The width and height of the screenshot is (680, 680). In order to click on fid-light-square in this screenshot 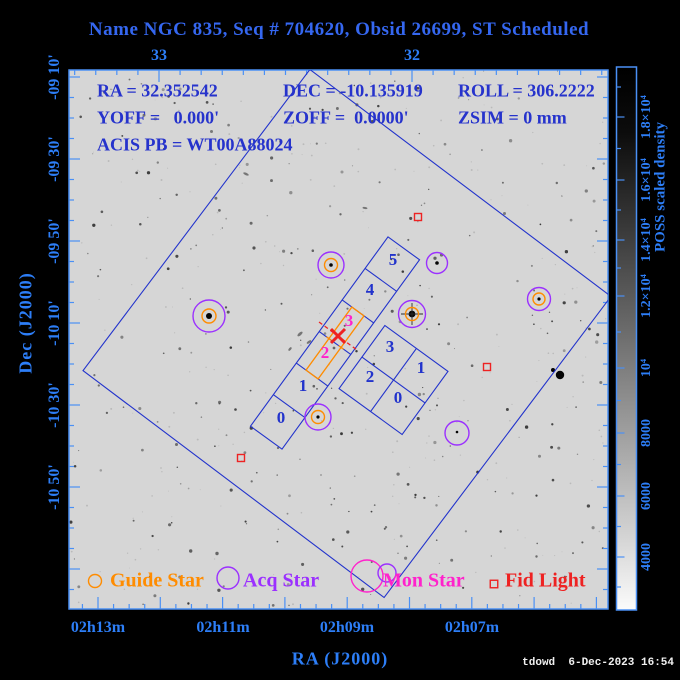, I will do `click(487, 367)`.